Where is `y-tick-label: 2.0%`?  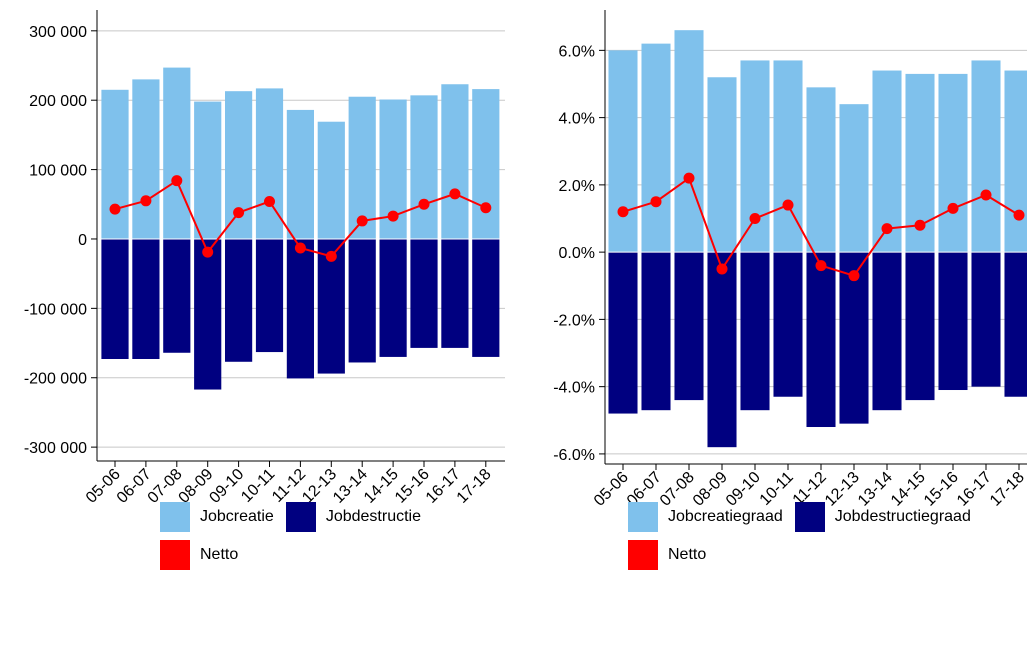
y-tick-label: 2.0% is located at coordinates (577, 186).